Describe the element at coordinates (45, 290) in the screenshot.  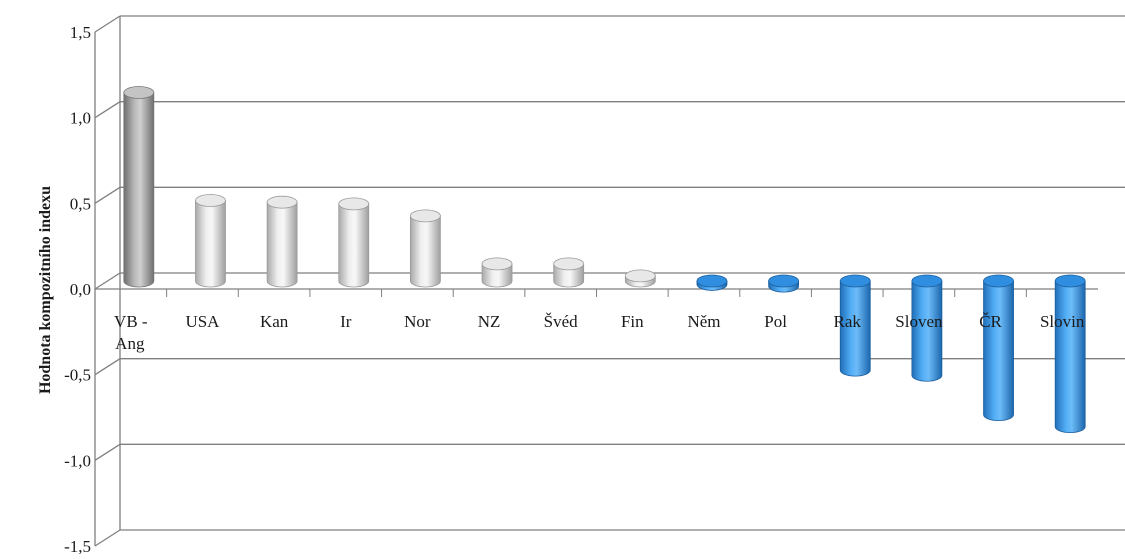
I see `y-axis-title: Hodnota kompozitního indexu` at that location.